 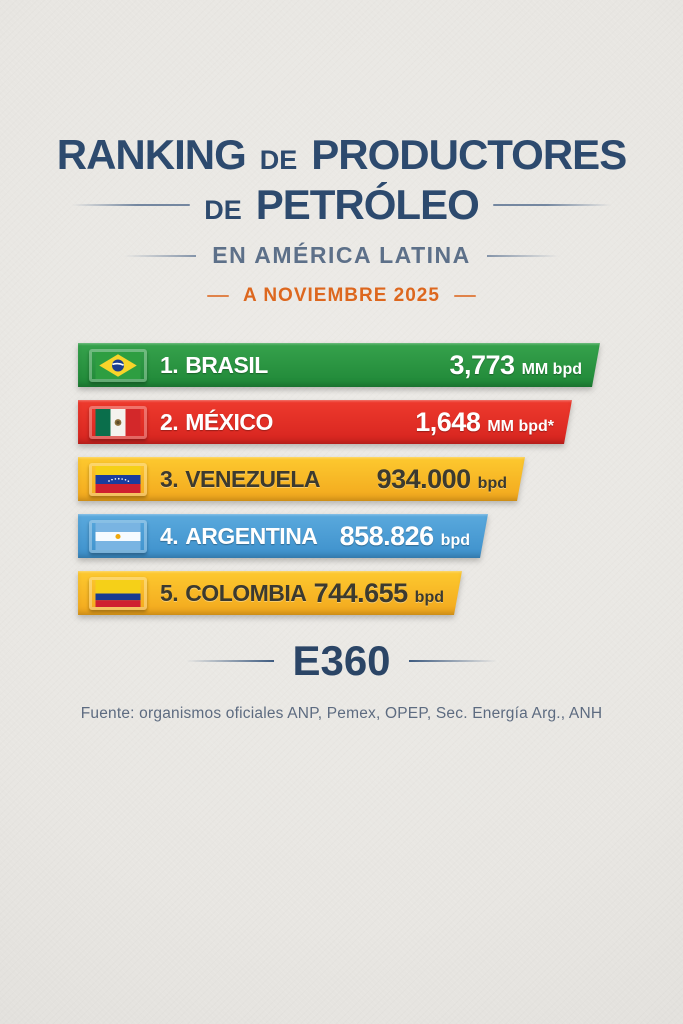 I want to click on bar-rank: 1., so click(x=169, y=364).